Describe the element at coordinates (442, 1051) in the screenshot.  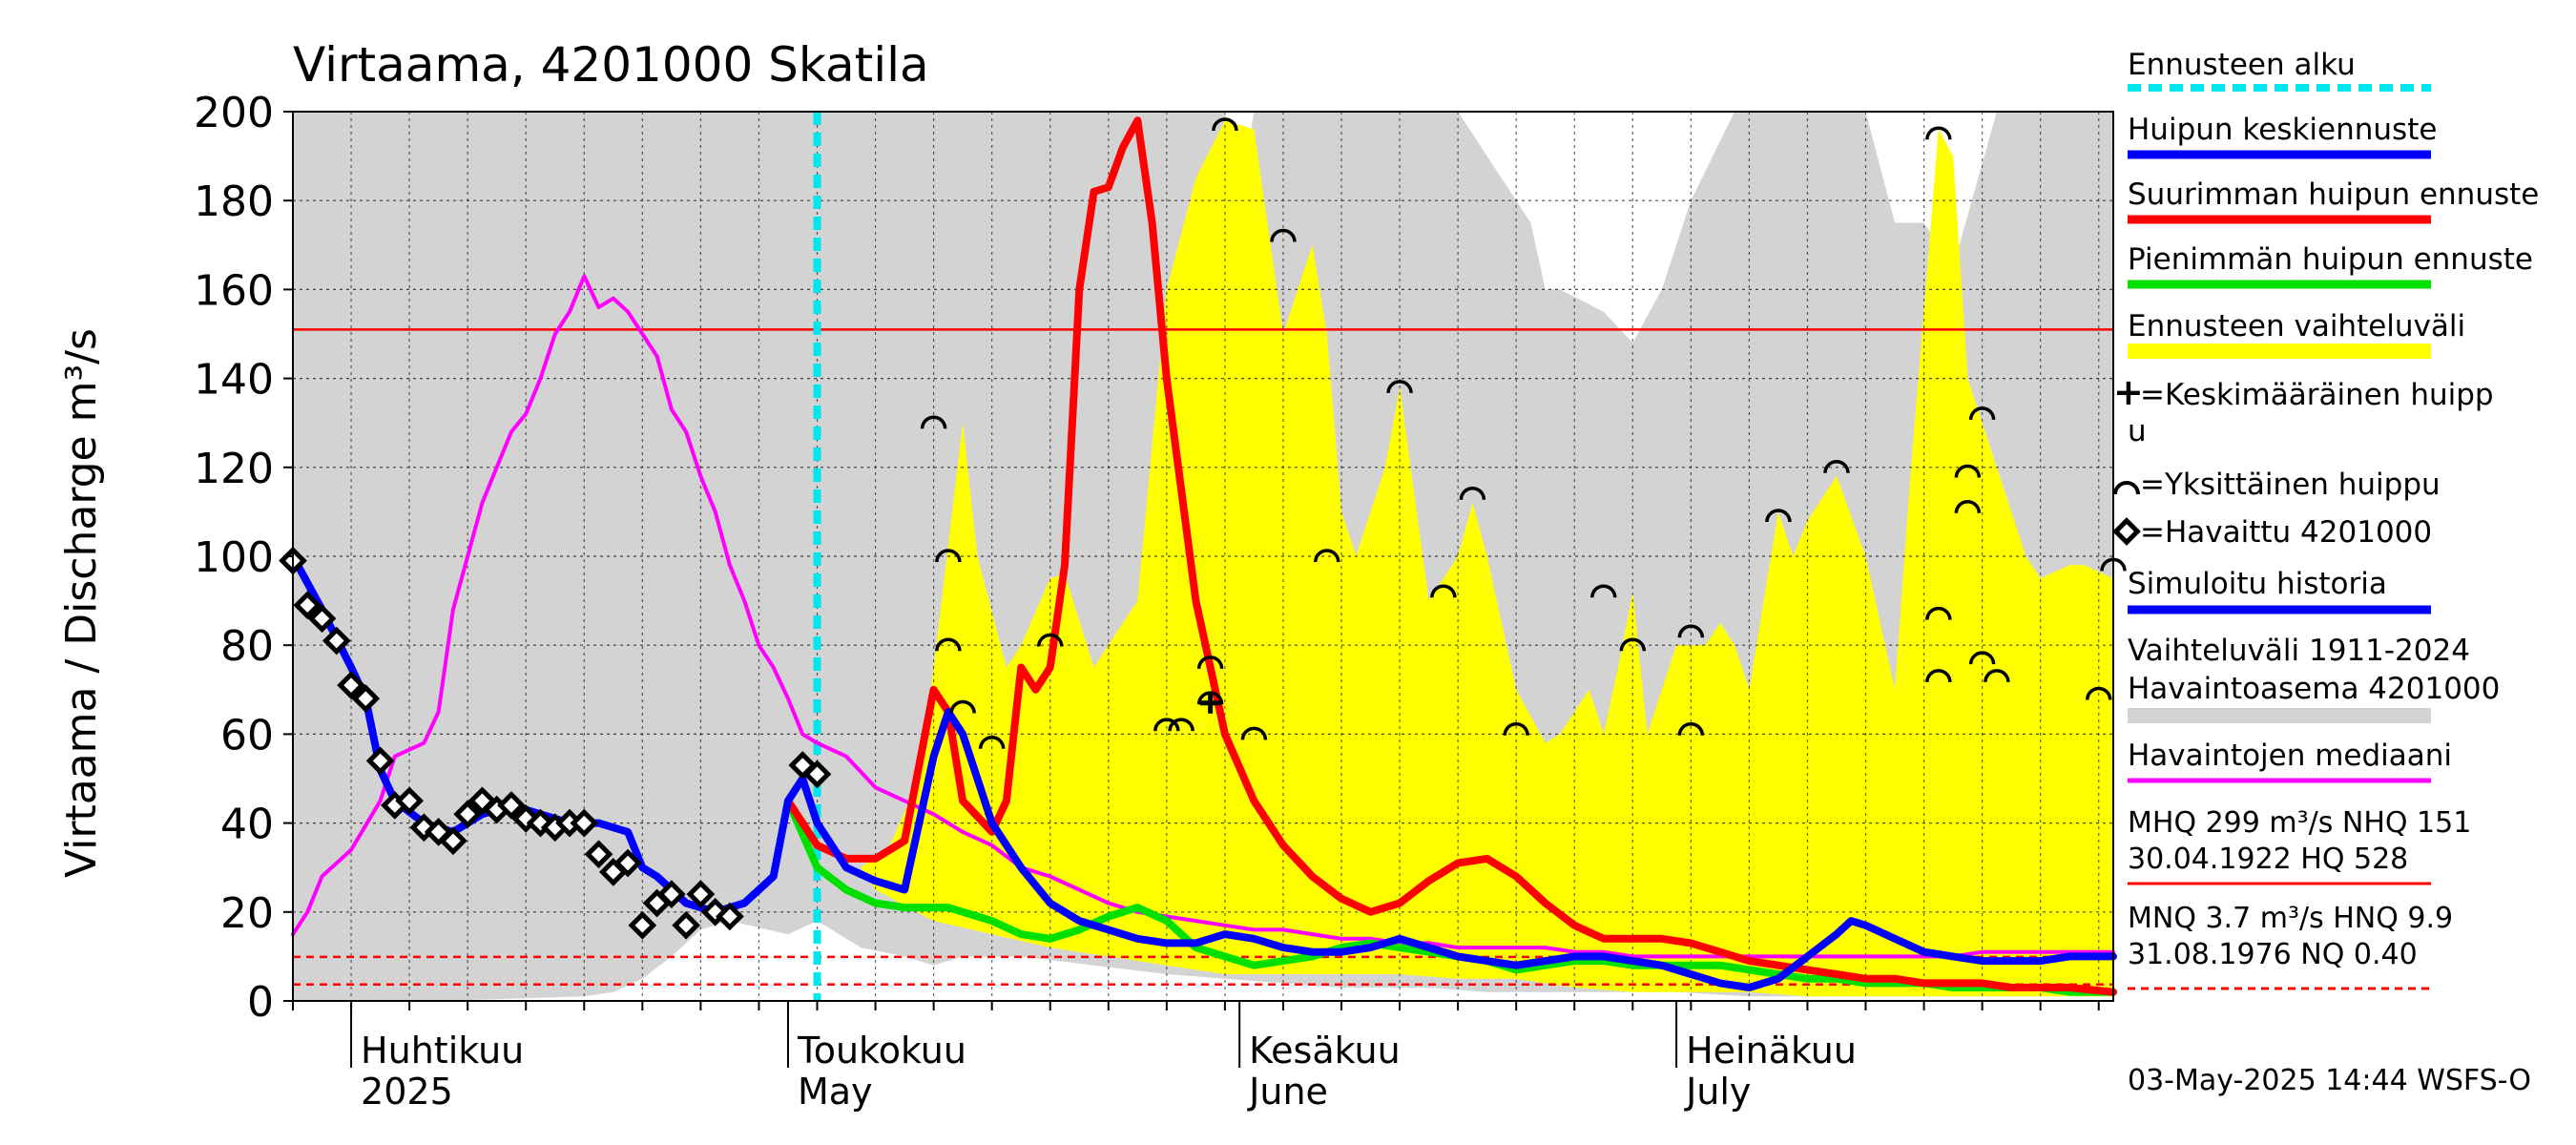
I see `x-month-label: Huhtikuu` at that location.